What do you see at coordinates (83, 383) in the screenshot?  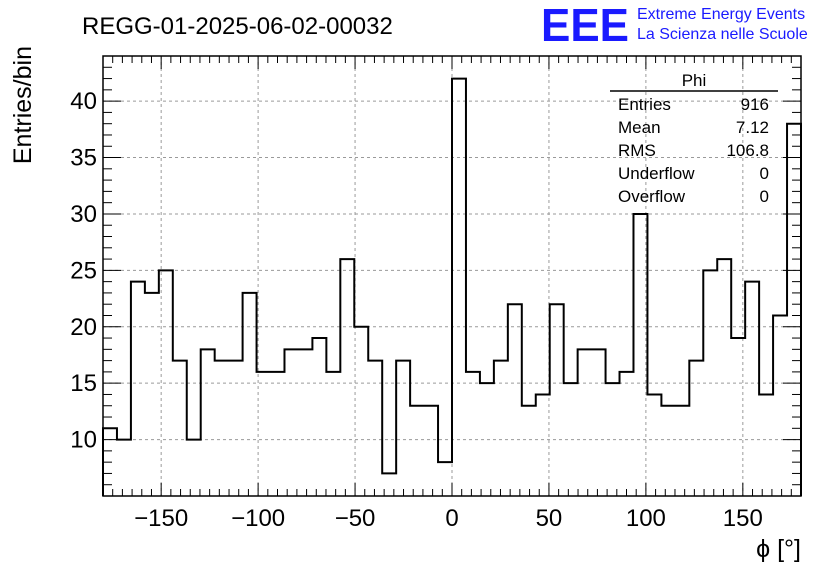 I see `y-tick-label: 15` at bounding box center [83, 383].